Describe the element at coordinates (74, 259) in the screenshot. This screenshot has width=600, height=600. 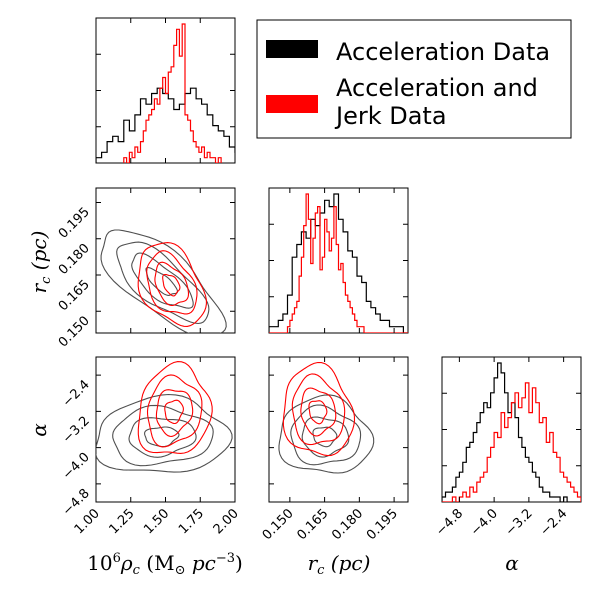
I see `contour-rc-vs-rho-ytick-label: 0.180` at that location.